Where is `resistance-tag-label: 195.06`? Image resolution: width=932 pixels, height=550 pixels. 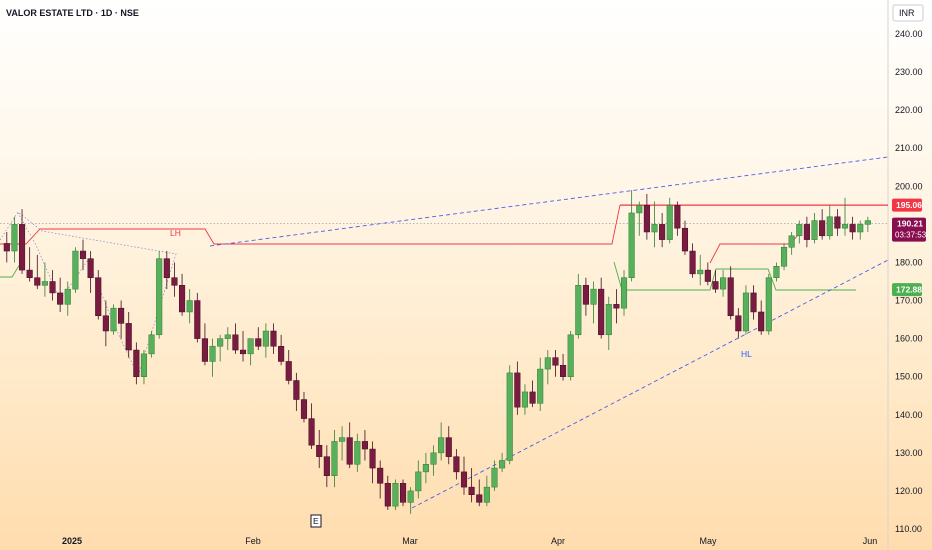 resistance-tag-label: 195.06 is located at coordinates (909, 205).